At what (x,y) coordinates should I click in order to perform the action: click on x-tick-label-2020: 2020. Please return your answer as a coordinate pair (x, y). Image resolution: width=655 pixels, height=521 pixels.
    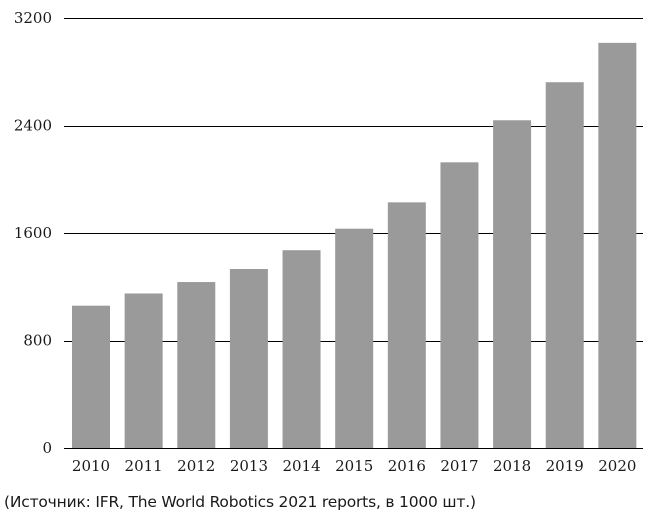
    Looking at the image, I should click on (617, 466).